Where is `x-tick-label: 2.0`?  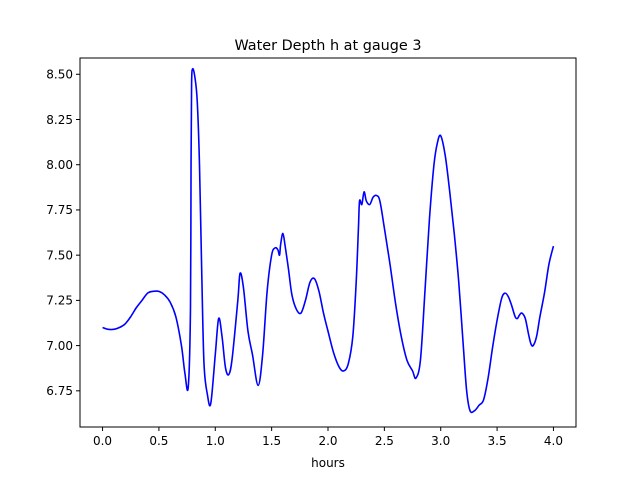 x-tick-label: 2.0 is located at coordinates (327, 441).